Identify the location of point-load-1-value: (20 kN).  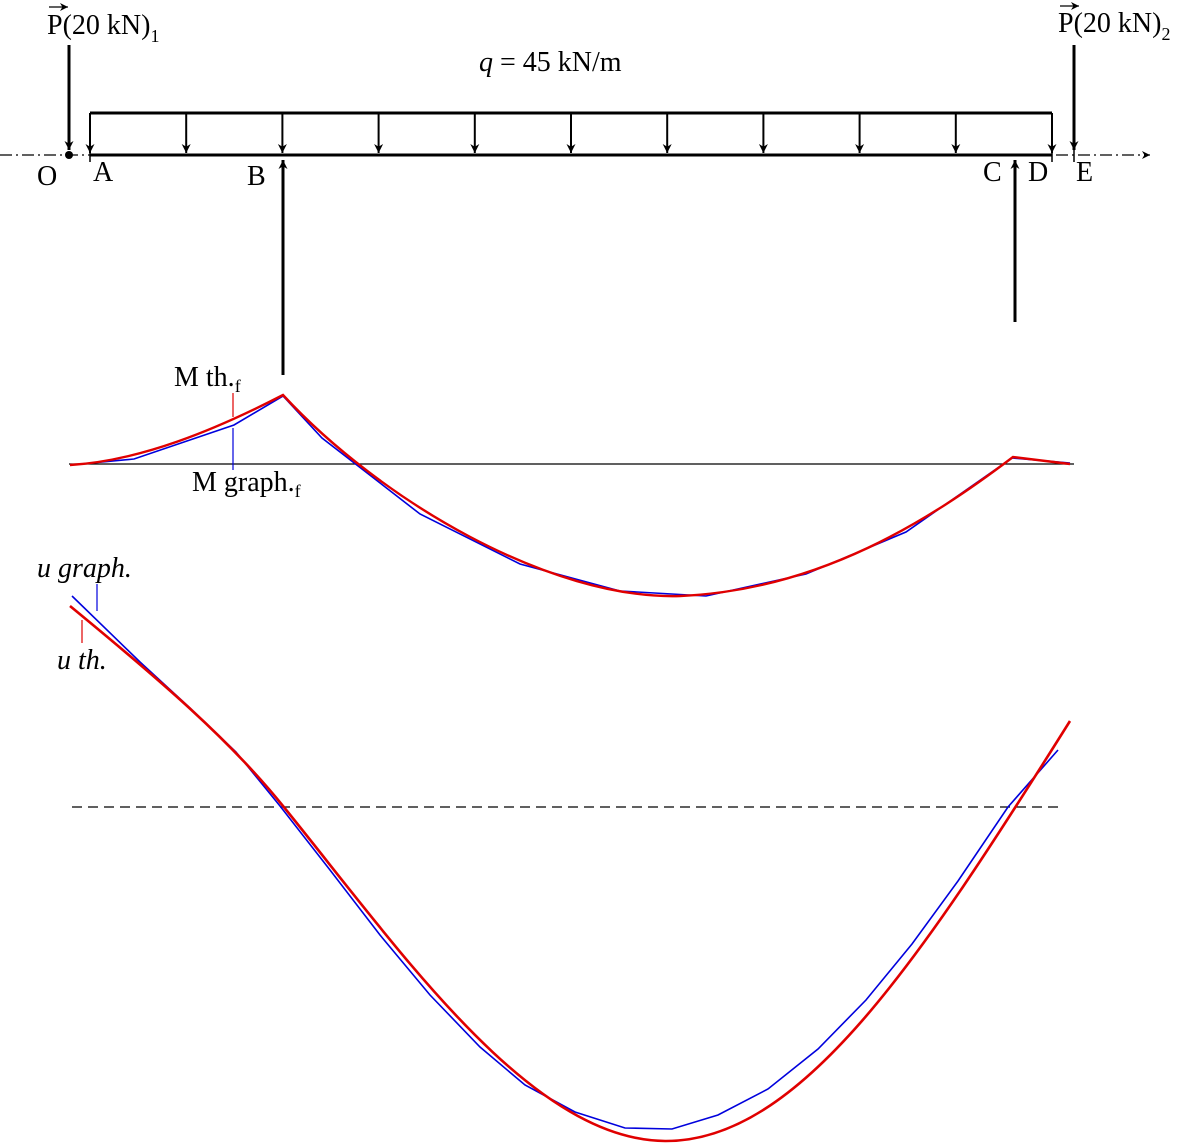
(107, 25).